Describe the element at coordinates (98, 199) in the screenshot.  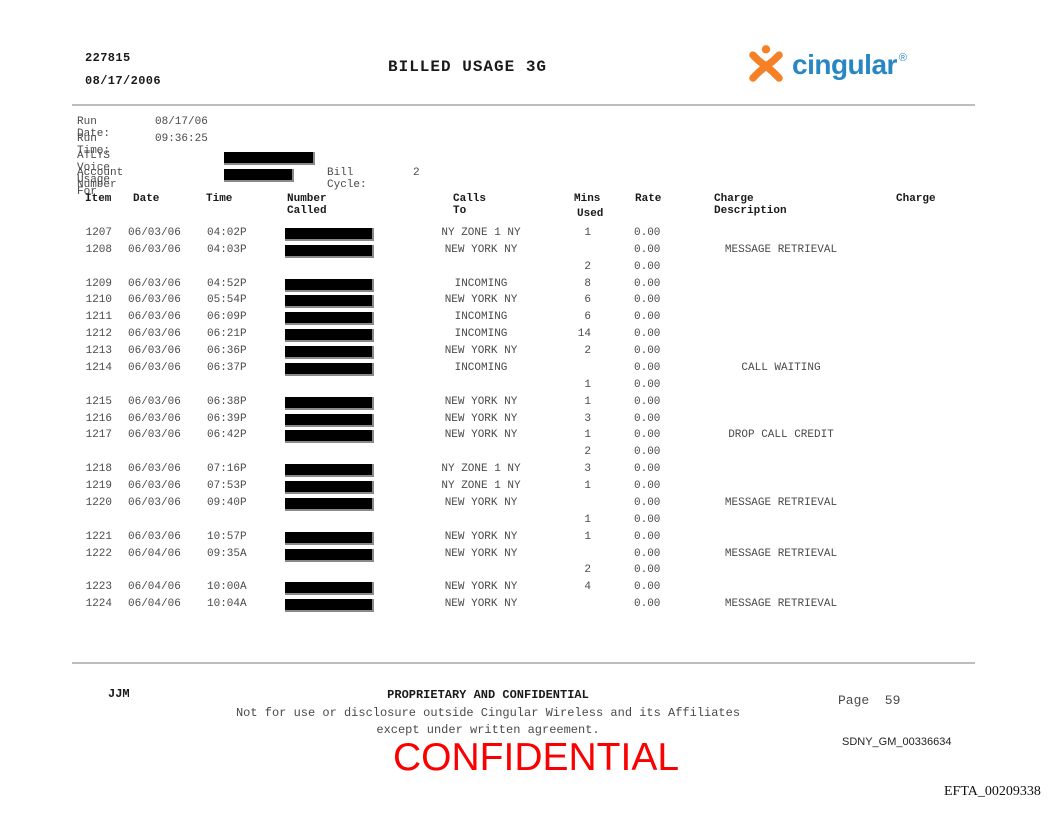
I see `col-header-item: Item` at that location.